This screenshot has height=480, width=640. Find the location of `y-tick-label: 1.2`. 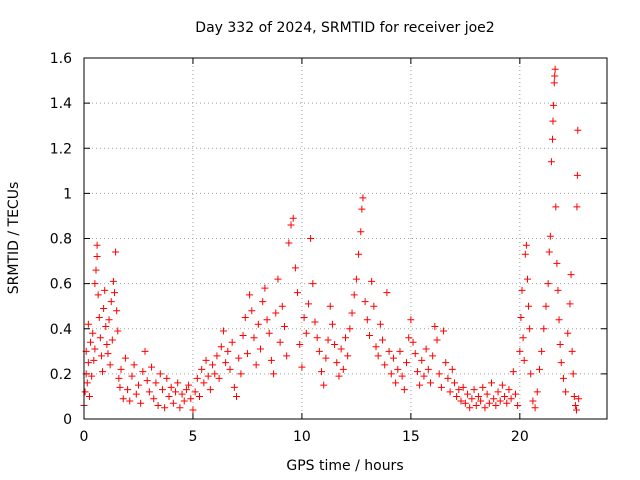

y-tick-label: 1.2 is located at coordinates (61, 149).